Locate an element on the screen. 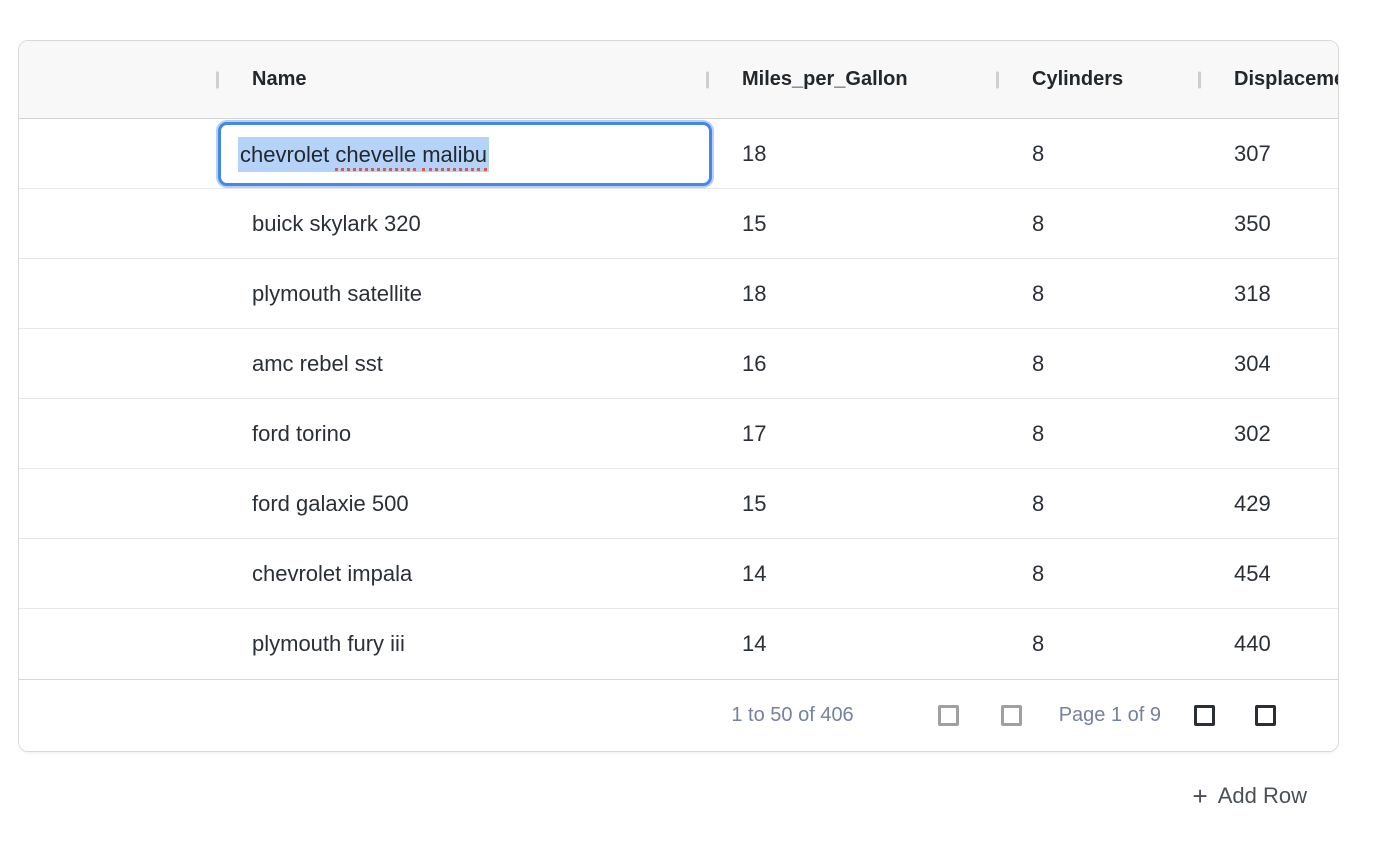  editor-selected-text: chevrolet chevelle malibu is located at coordinates (364, 154).